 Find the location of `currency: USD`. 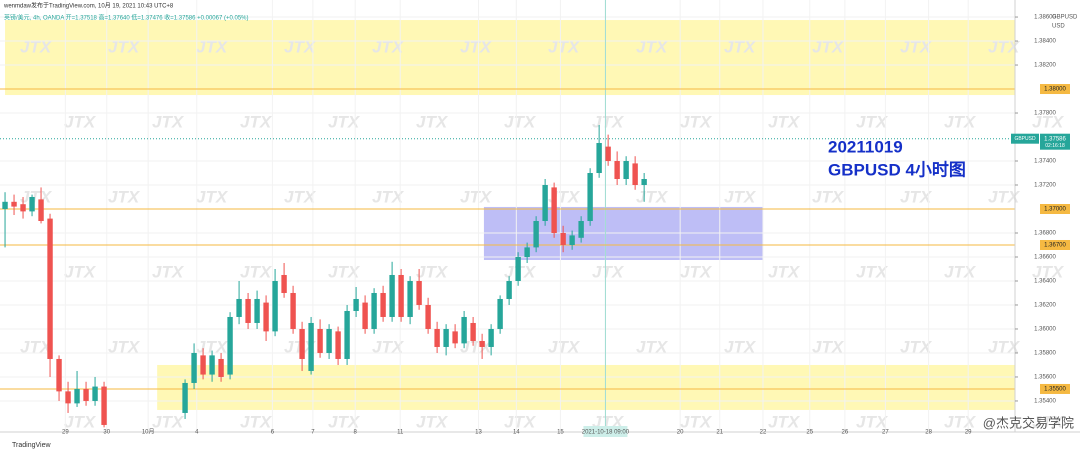

currency: USD is located at coordinates (1058, 27).